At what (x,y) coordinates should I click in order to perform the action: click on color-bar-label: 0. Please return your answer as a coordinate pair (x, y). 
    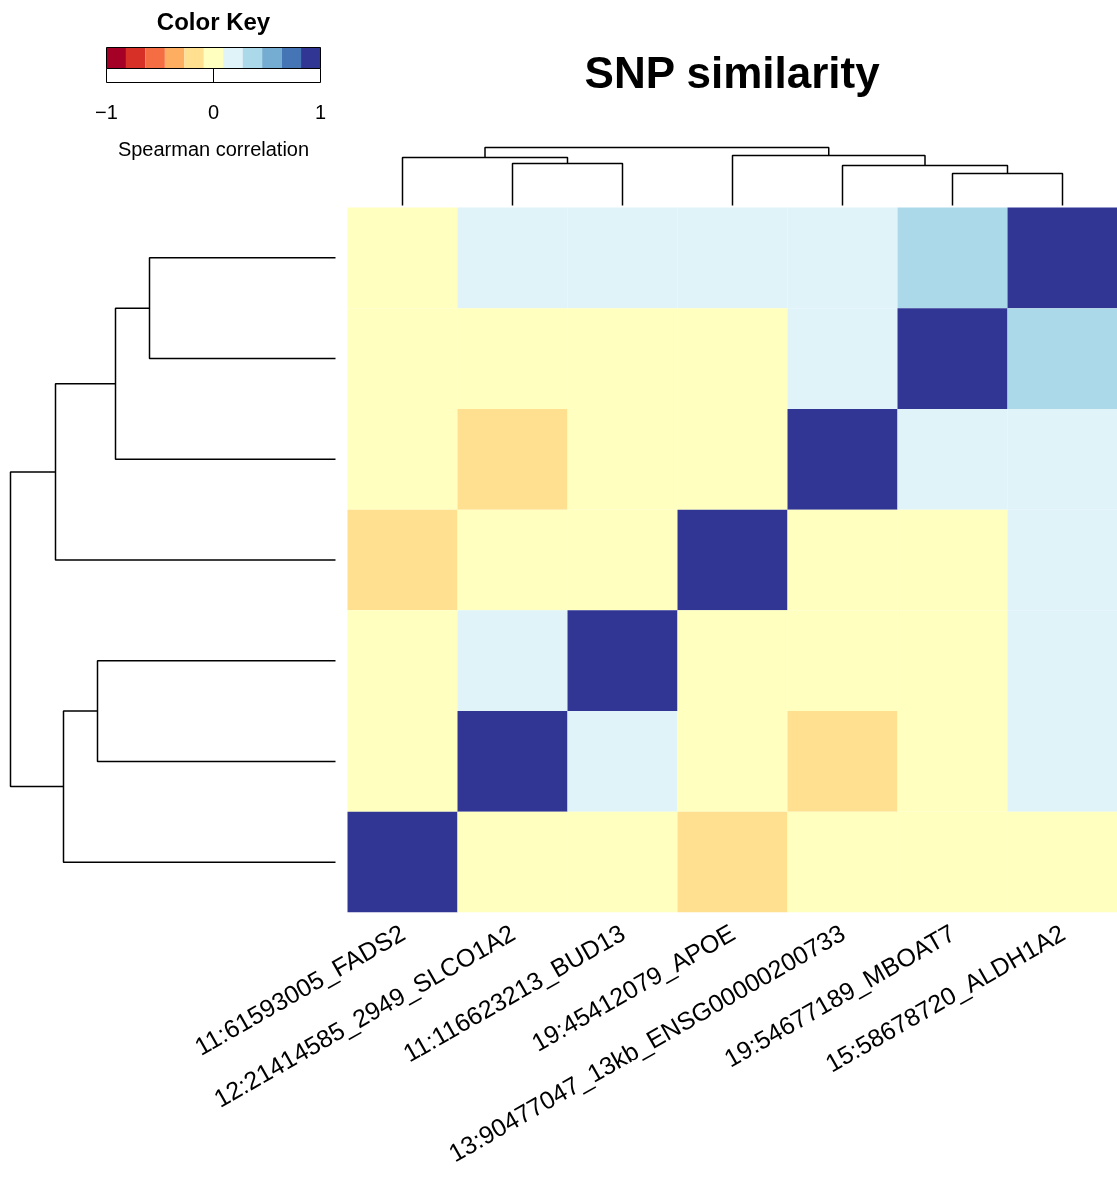
    Looking at the image, I should click on (213, 111).